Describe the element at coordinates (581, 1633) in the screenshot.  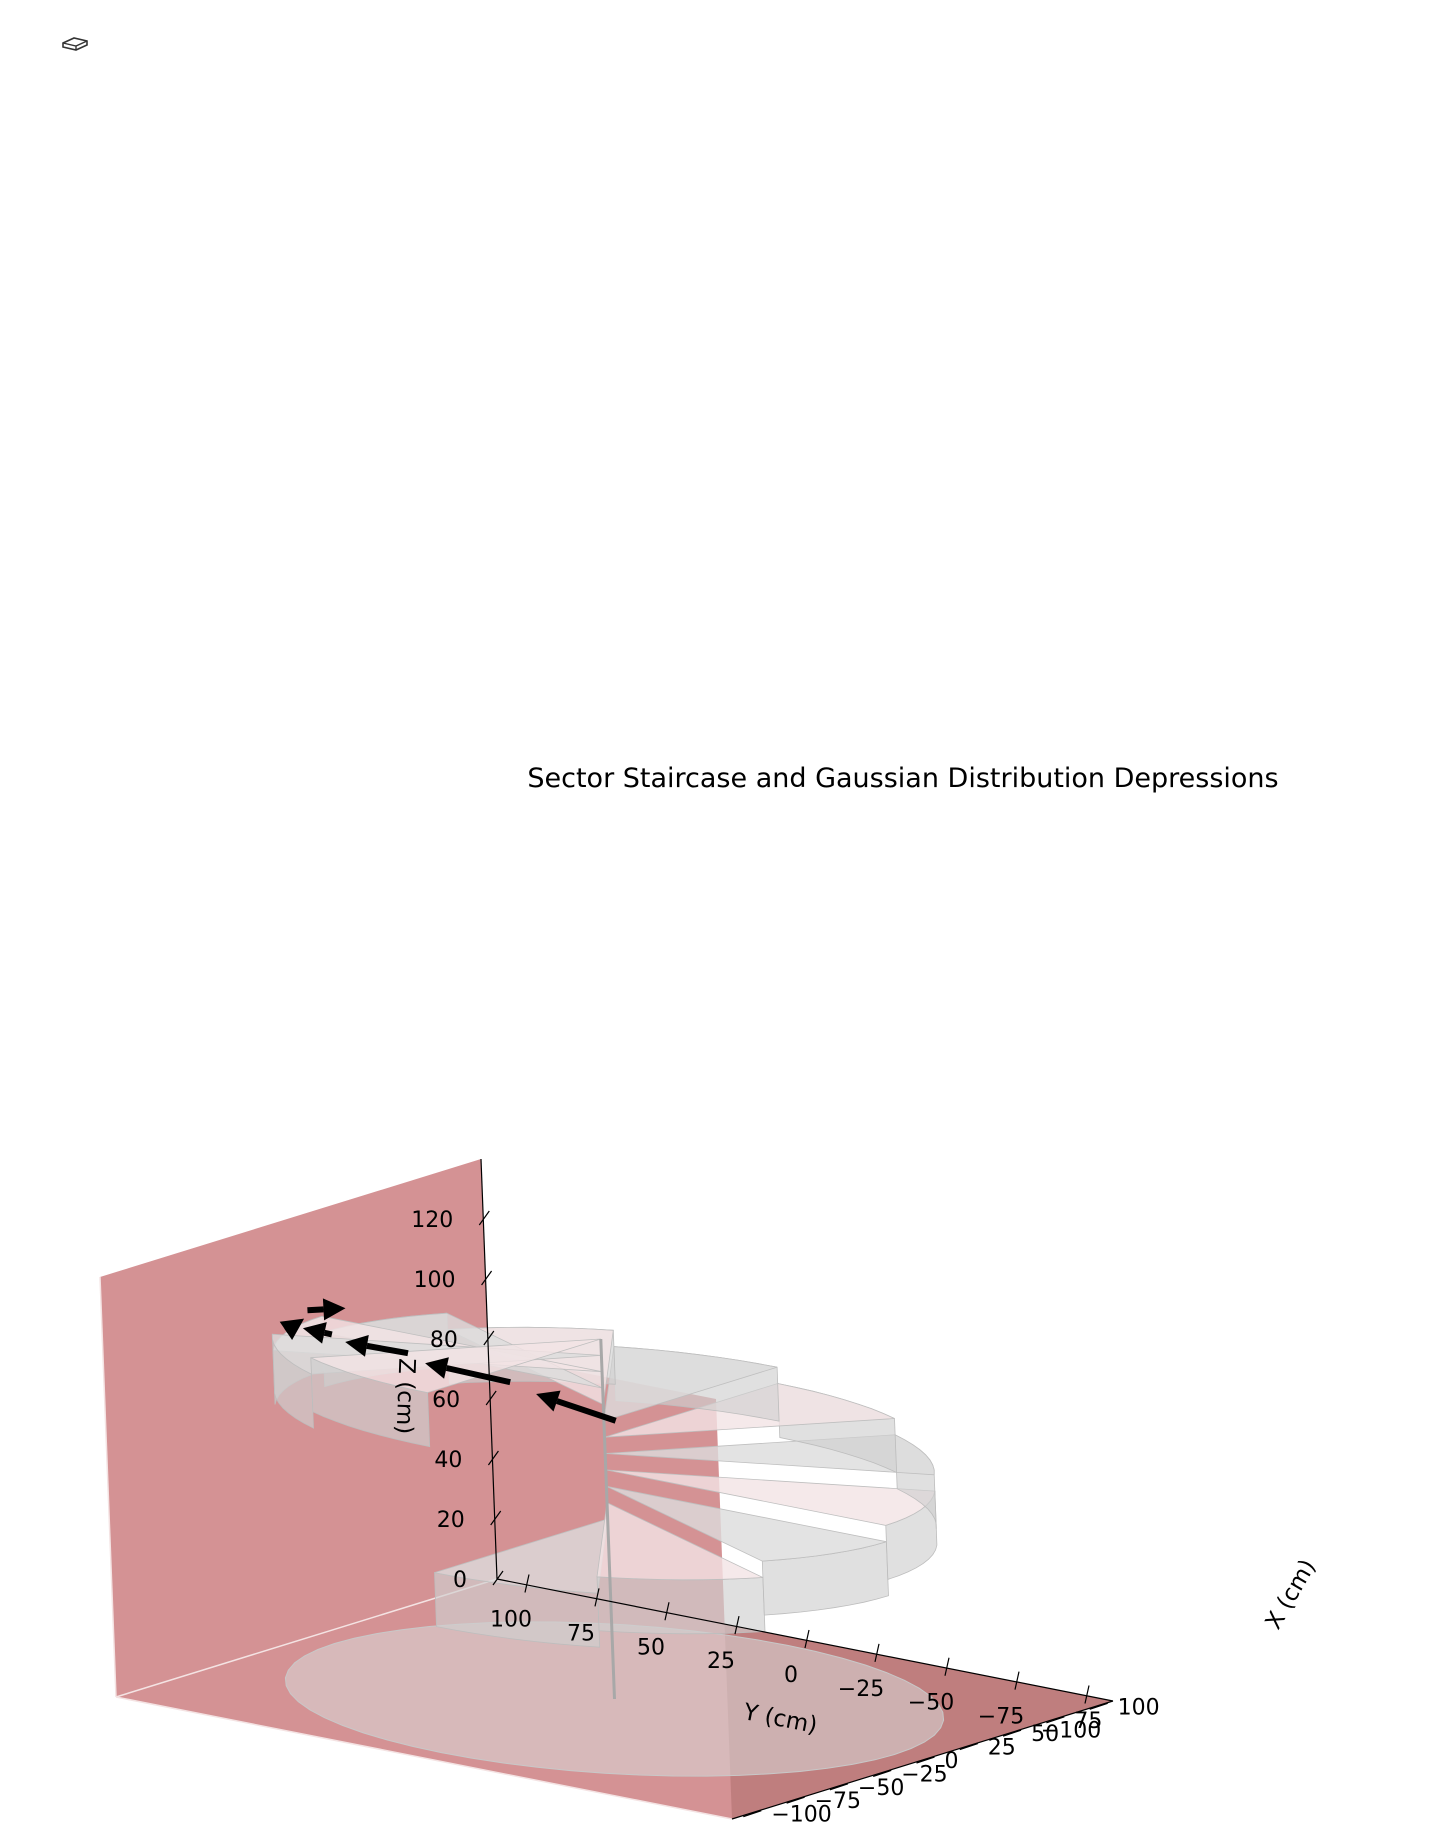
I see `y-tick-label: 75` at that location.